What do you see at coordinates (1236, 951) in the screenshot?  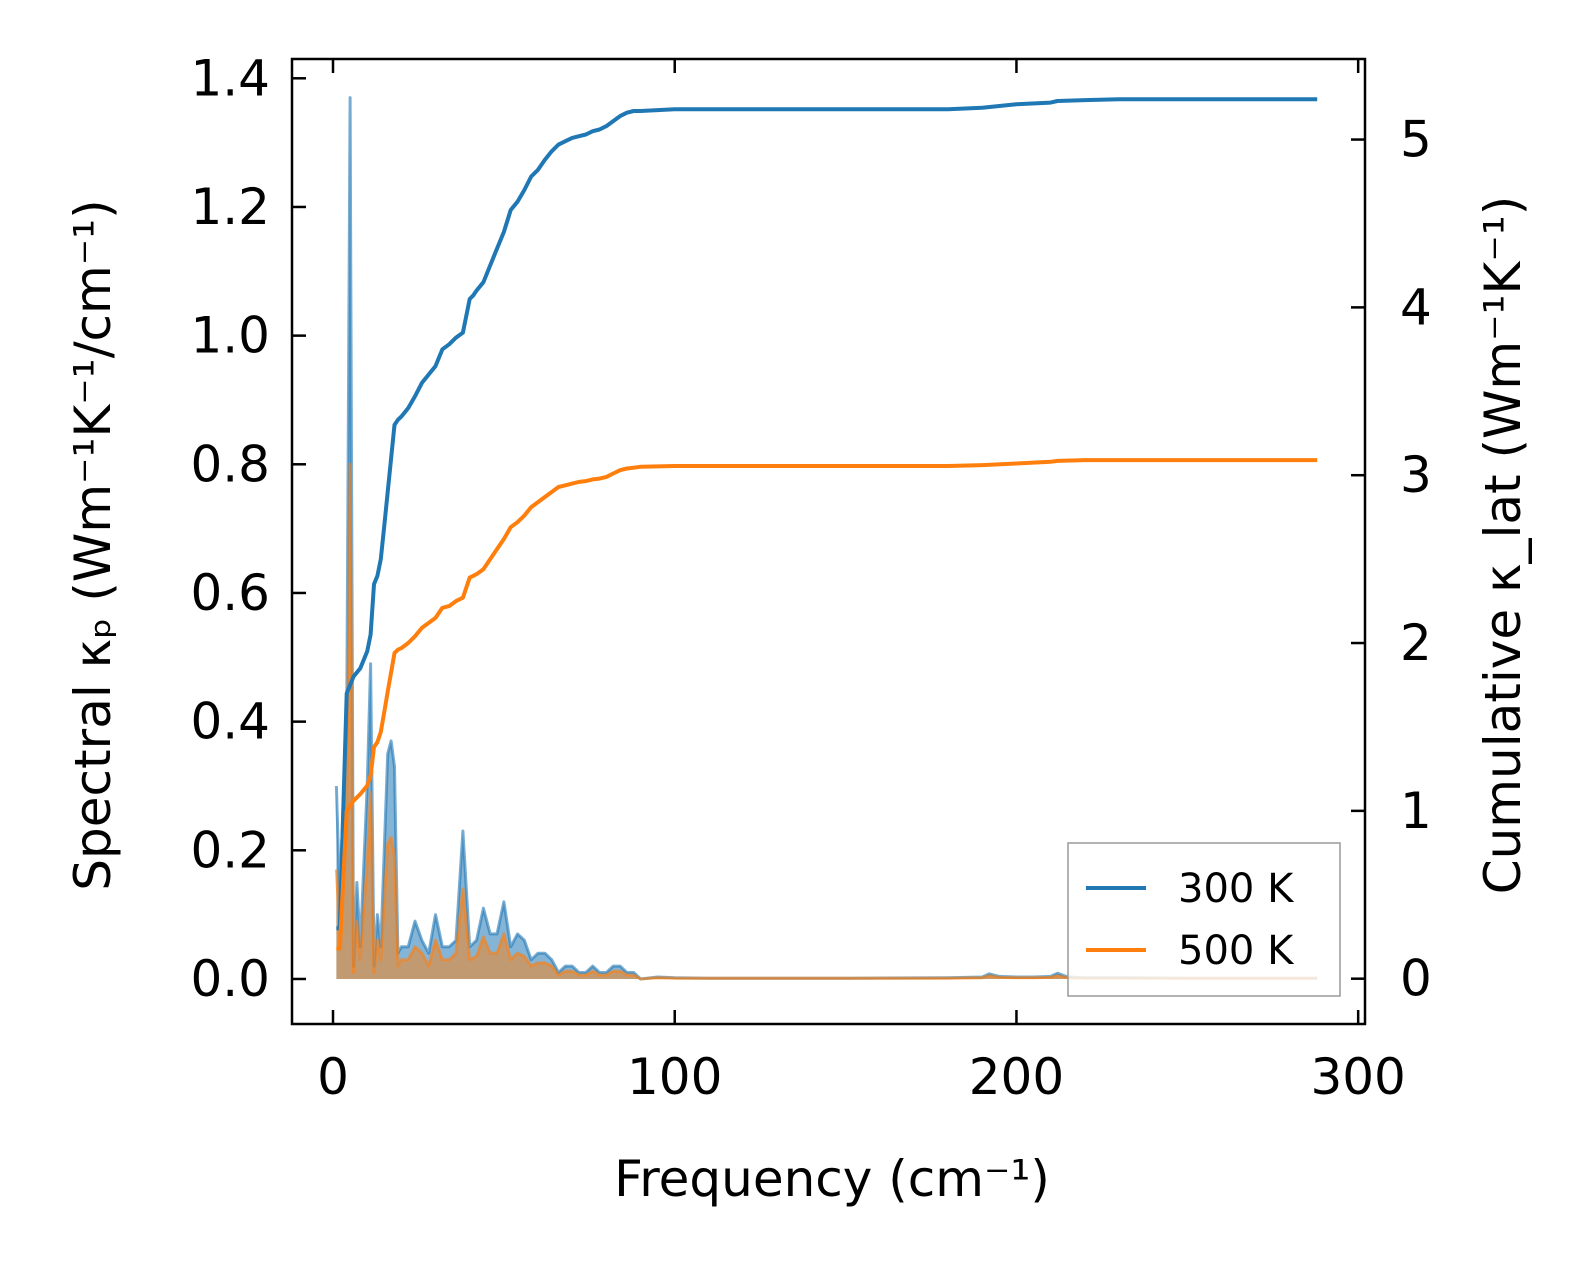 I see `legend-label-500k: 500 K` at bounding box center [1236, 951].